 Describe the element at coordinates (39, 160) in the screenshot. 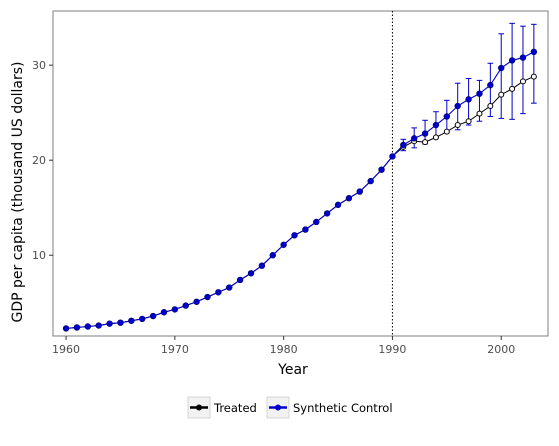

I see `y-tick-label: 20` at that location.